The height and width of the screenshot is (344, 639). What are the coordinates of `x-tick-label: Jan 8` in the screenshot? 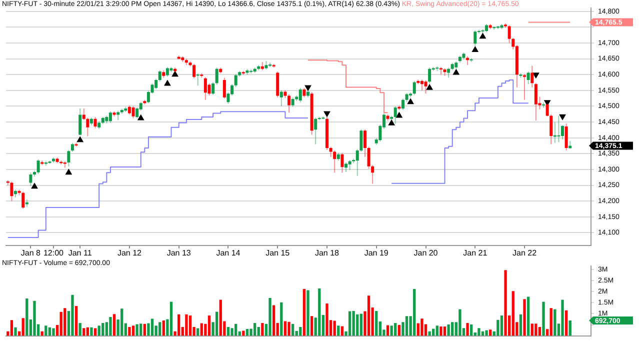 It's located at (31, 253).